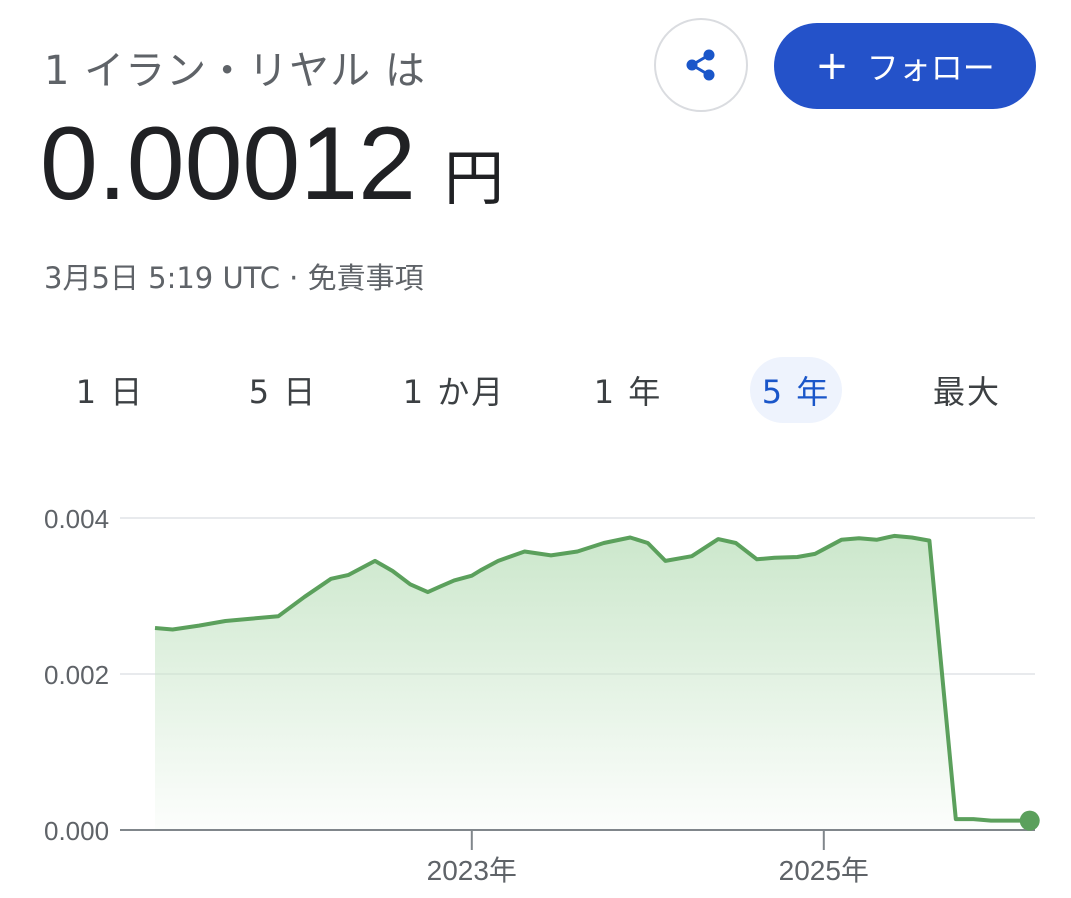 The width and height of the screenshot is (1071, 898). Describe the element at coordinates (540, 390) in the screenshot. I see `range-tabs: 1 日 5 日 1 か月 1 年 5 年 最大` at that location.